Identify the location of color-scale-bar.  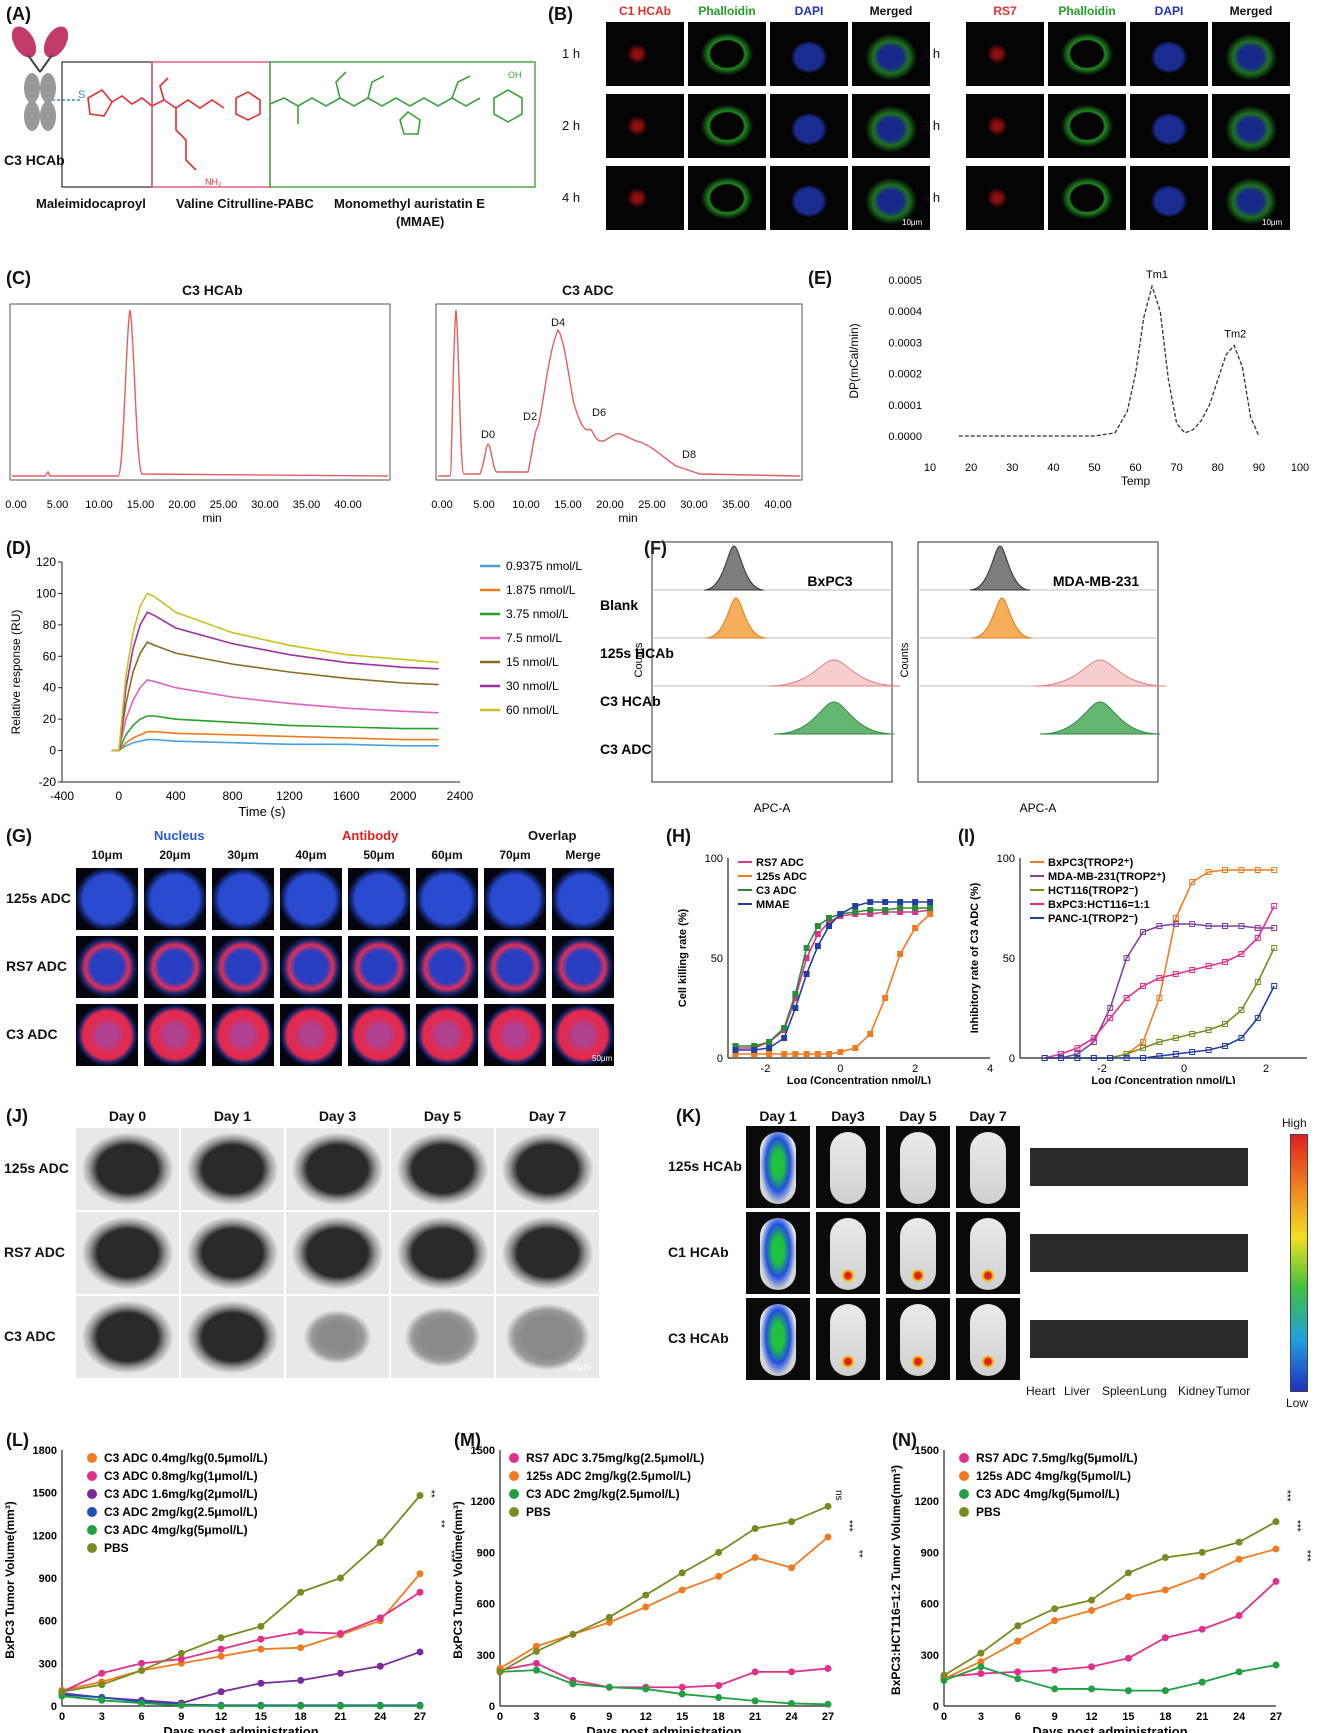
(1299, 1263).